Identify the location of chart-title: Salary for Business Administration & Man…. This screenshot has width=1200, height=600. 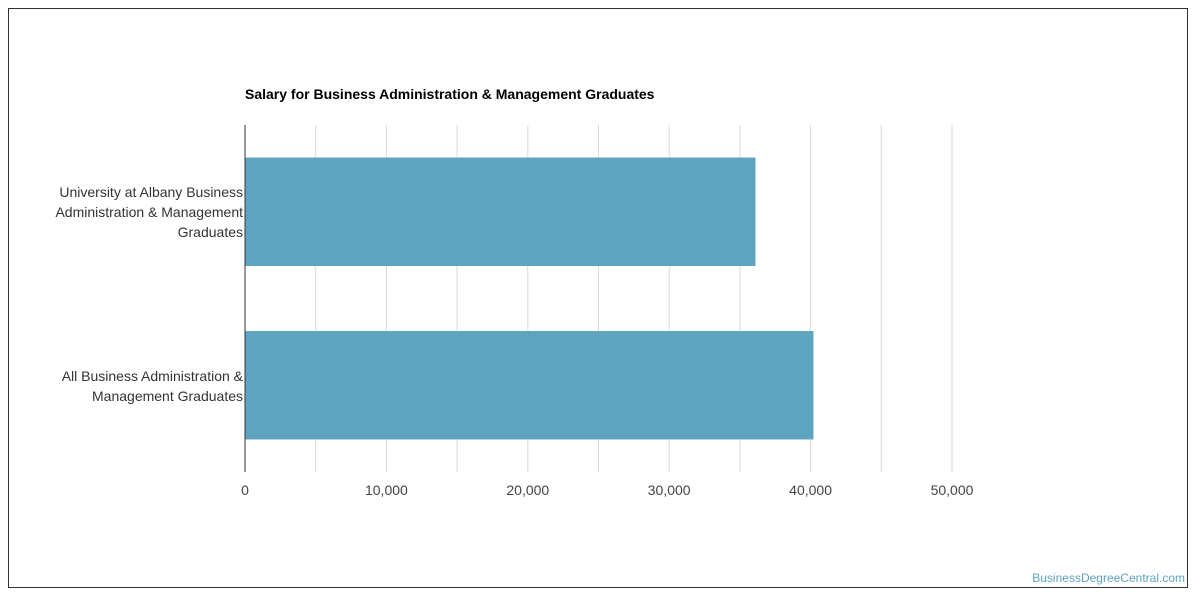
(450, 94).